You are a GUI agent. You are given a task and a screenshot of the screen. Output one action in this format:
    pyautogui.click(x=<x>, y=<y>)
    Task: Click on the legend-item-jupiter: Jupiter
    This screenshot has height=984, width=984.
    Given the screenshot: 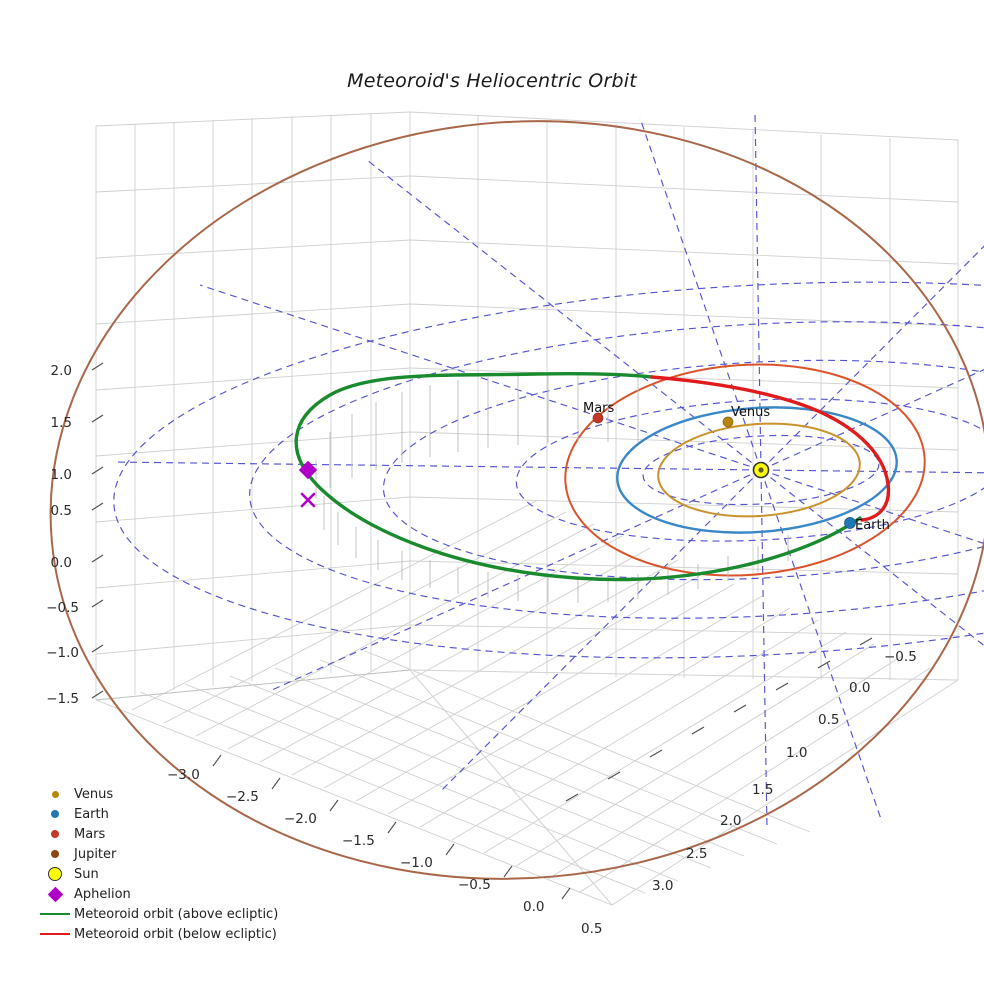 What is the action you would take?
    pyautogui.click(x=157, y=854)
    